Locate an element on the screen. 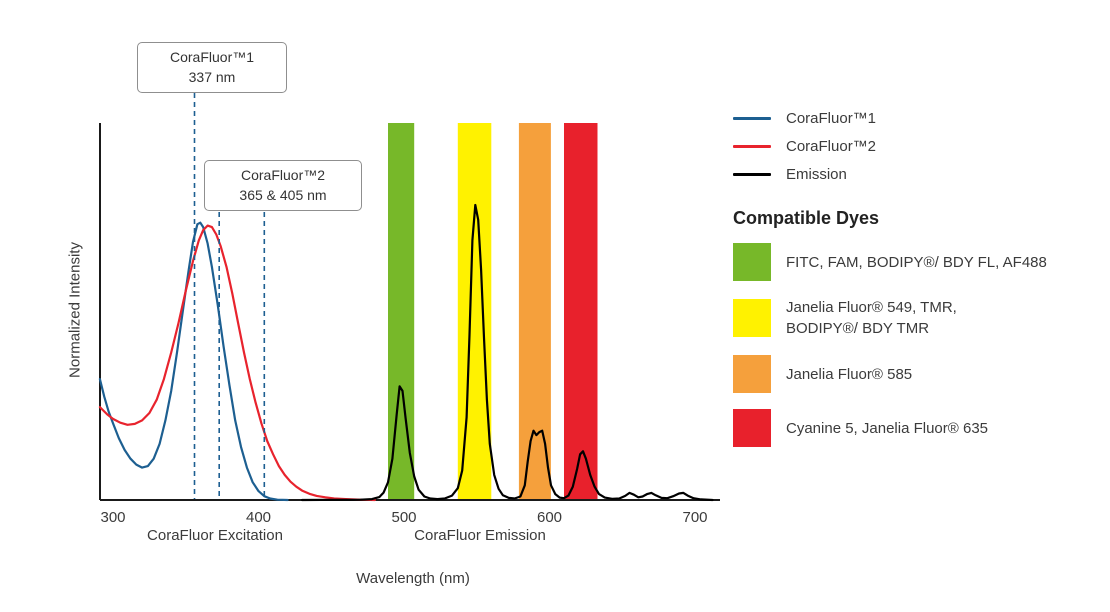 Image resolution: width=1110 pixels, height=612 pixels. legend-label-corafluor2: CoraFluor™2 is located at coordinates (831, 146).